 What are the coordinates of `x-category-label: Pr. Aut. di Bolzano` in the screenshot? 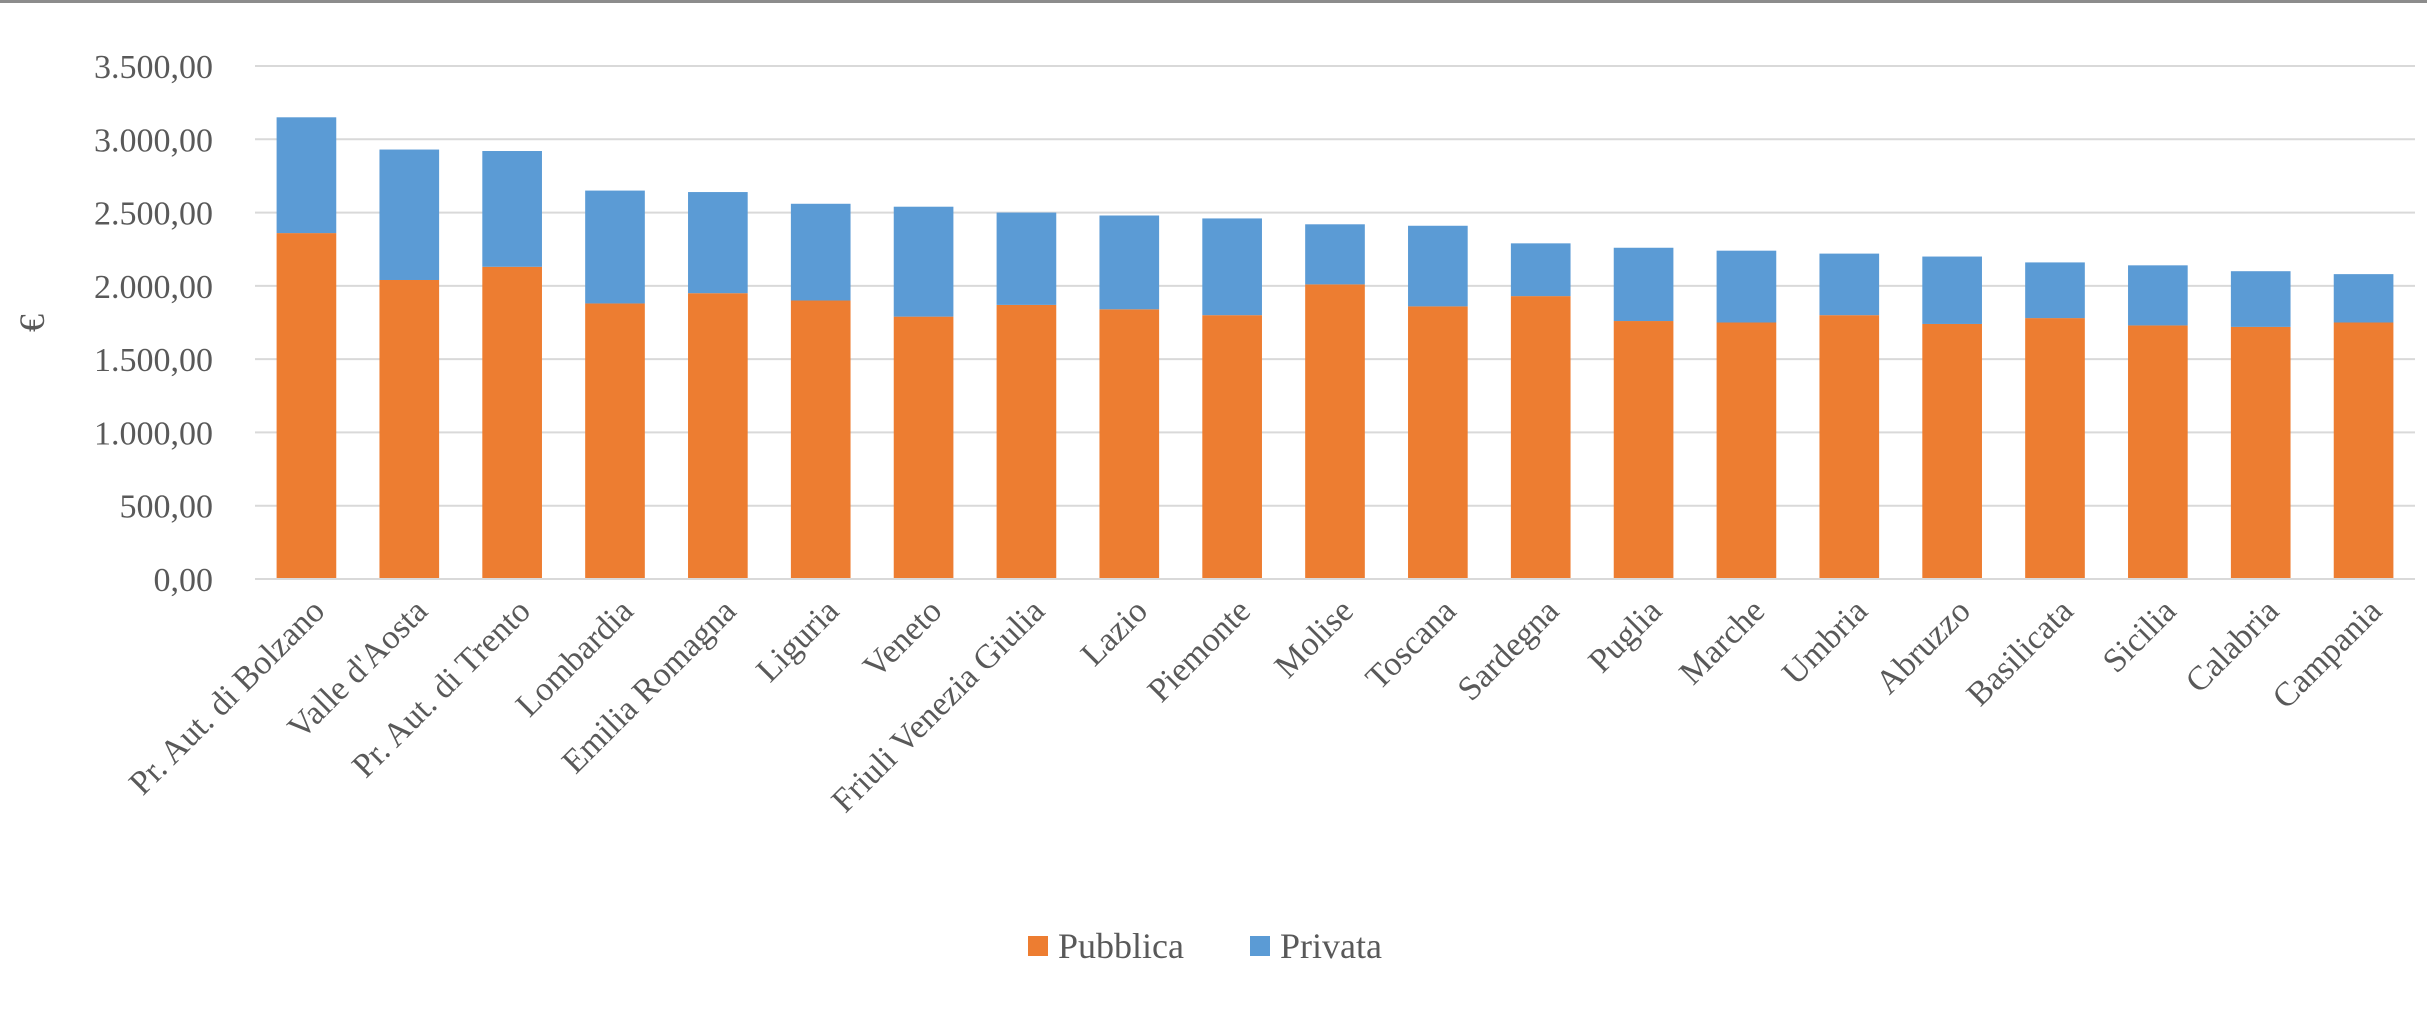 It's located at (227, 697).